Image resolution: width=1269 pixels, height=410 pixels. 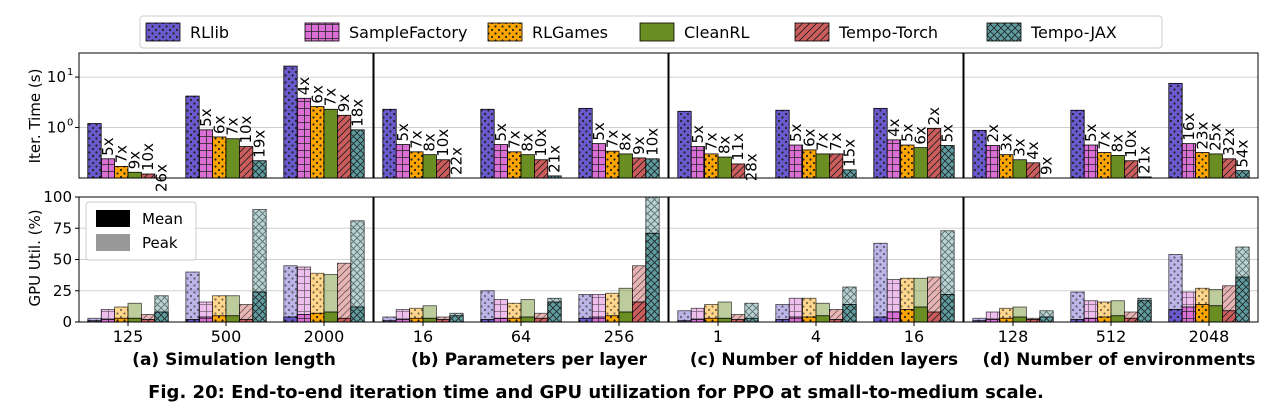 I want to click on bar-time-256-cleanrl, so click(x=625, y=165).